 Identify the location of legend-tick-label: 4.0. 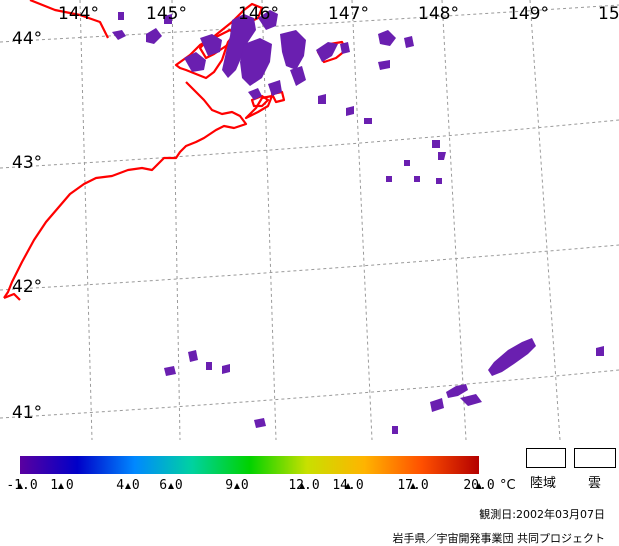
(128, 485).